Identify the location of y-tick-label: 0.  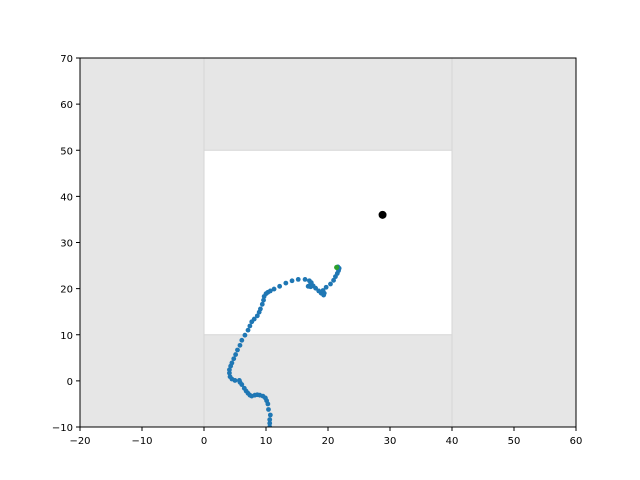
(70, 382).